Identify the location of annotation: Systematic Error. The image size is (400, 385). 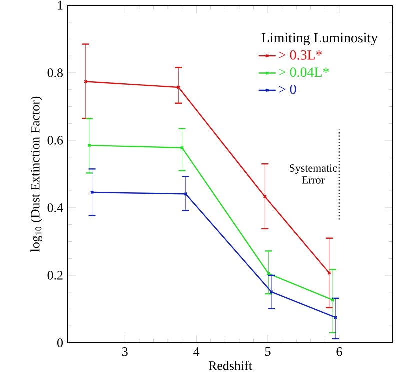
(314, 174).